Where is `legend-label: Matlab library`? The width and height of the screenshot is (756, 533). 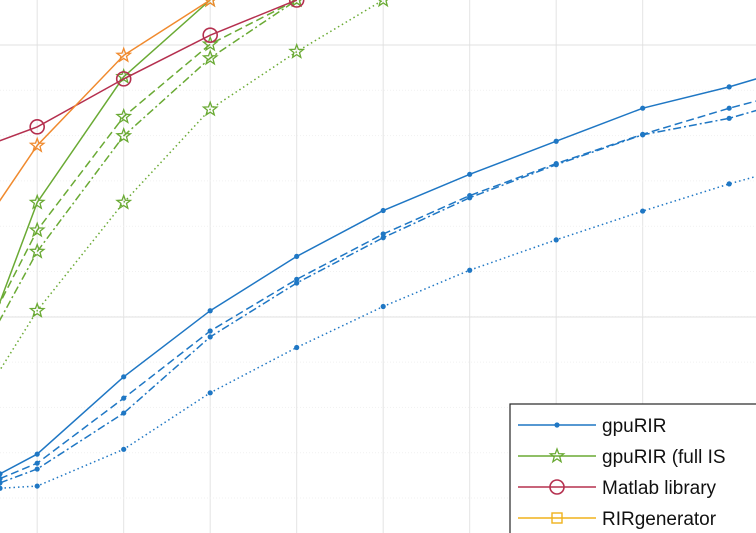 legend-label: Matlab library is located at coordinates (659, 488).